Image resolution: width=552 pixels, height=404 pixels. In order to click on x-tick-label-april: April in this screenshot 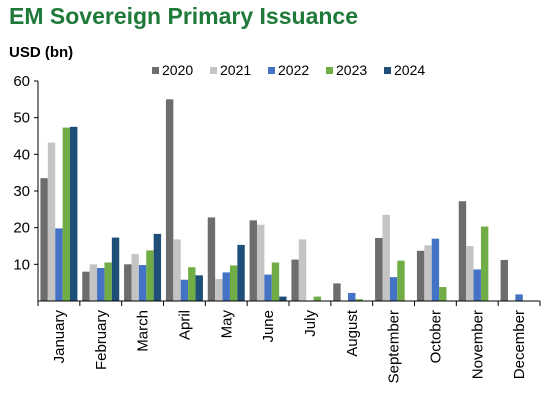, I will do `click(184, 325)`.